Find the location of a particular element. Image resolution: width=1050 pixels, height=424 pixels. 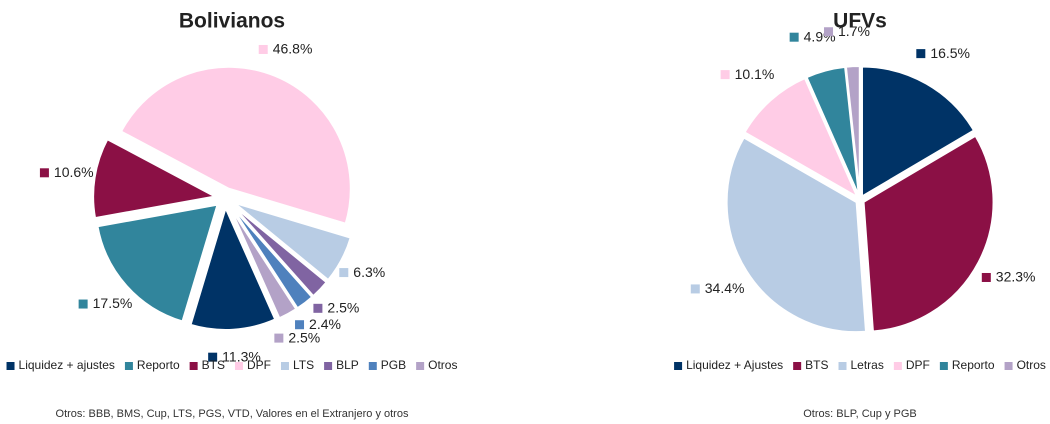

data-label: 2.4% is located at coordinates (325, 324).